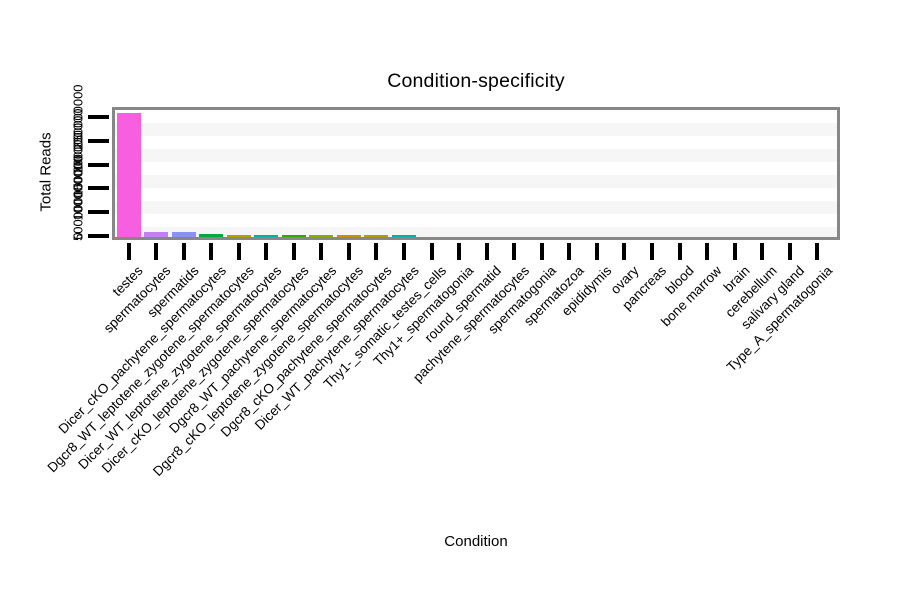  I want to click on chart-title: Condition-specificity, so click(476, 81).